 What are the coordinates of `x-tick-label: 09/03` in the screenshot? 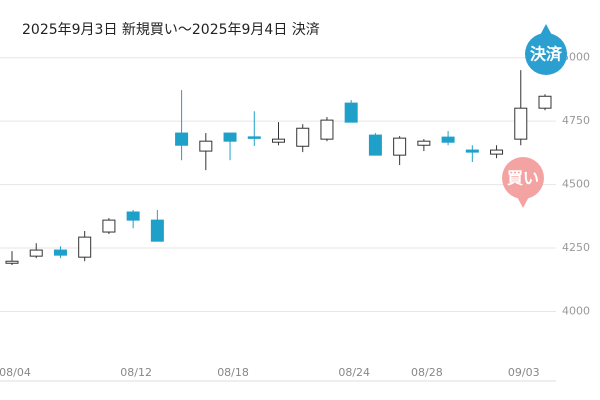 It's located at (524, 372).